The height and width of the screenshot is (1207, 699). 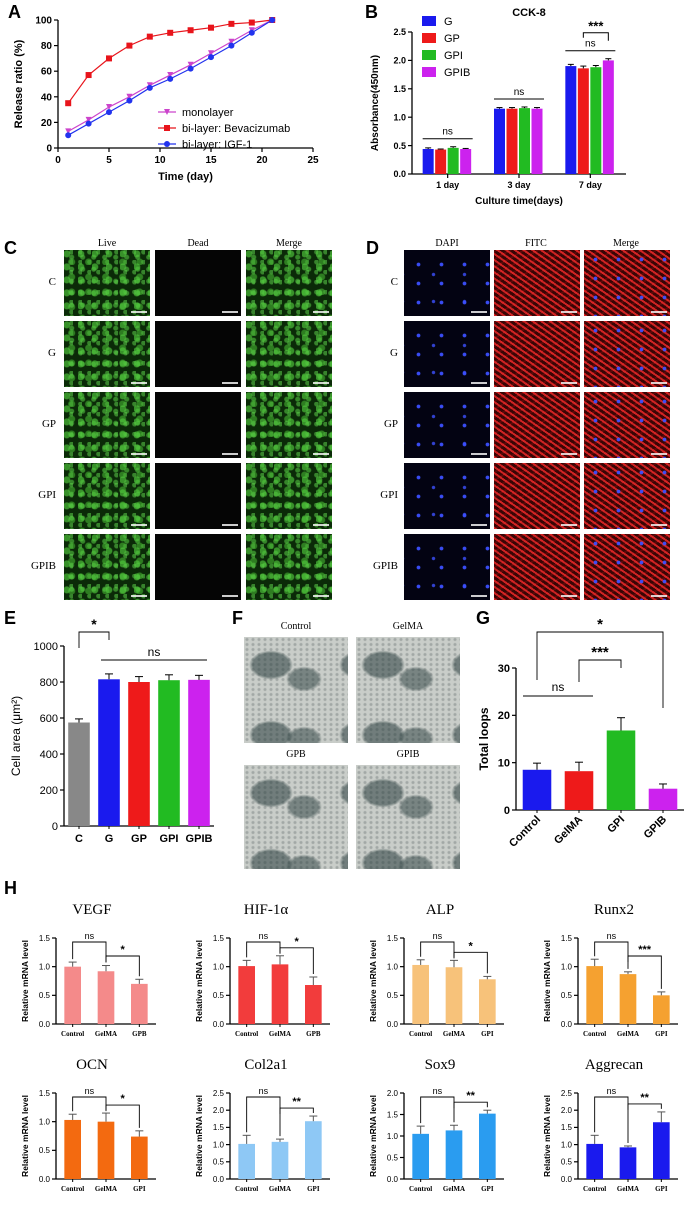 What do you see at coordinates (389, 495) in the screenshot?
I see `cytoskeleton-row-label: GPI` at bounding box center [389, 495].